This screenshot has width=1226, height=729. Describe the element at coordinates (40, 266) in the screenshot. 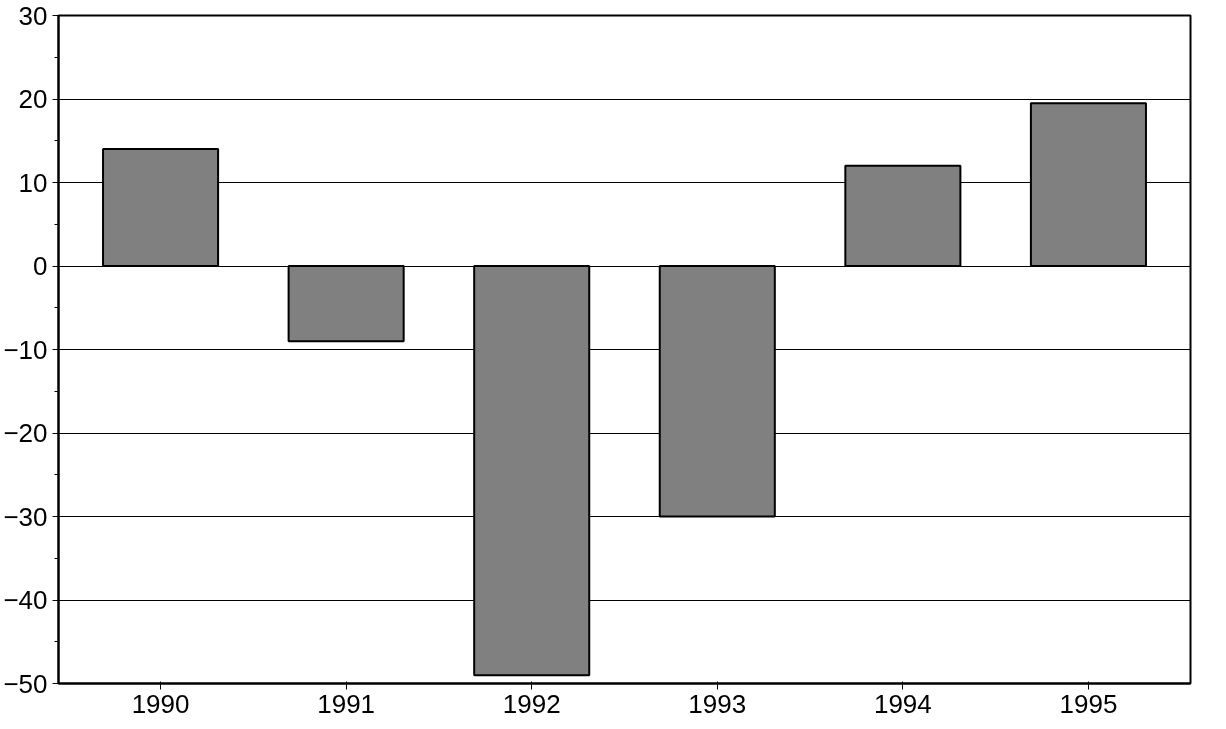

I see `y-tick-label: 0` at that location.